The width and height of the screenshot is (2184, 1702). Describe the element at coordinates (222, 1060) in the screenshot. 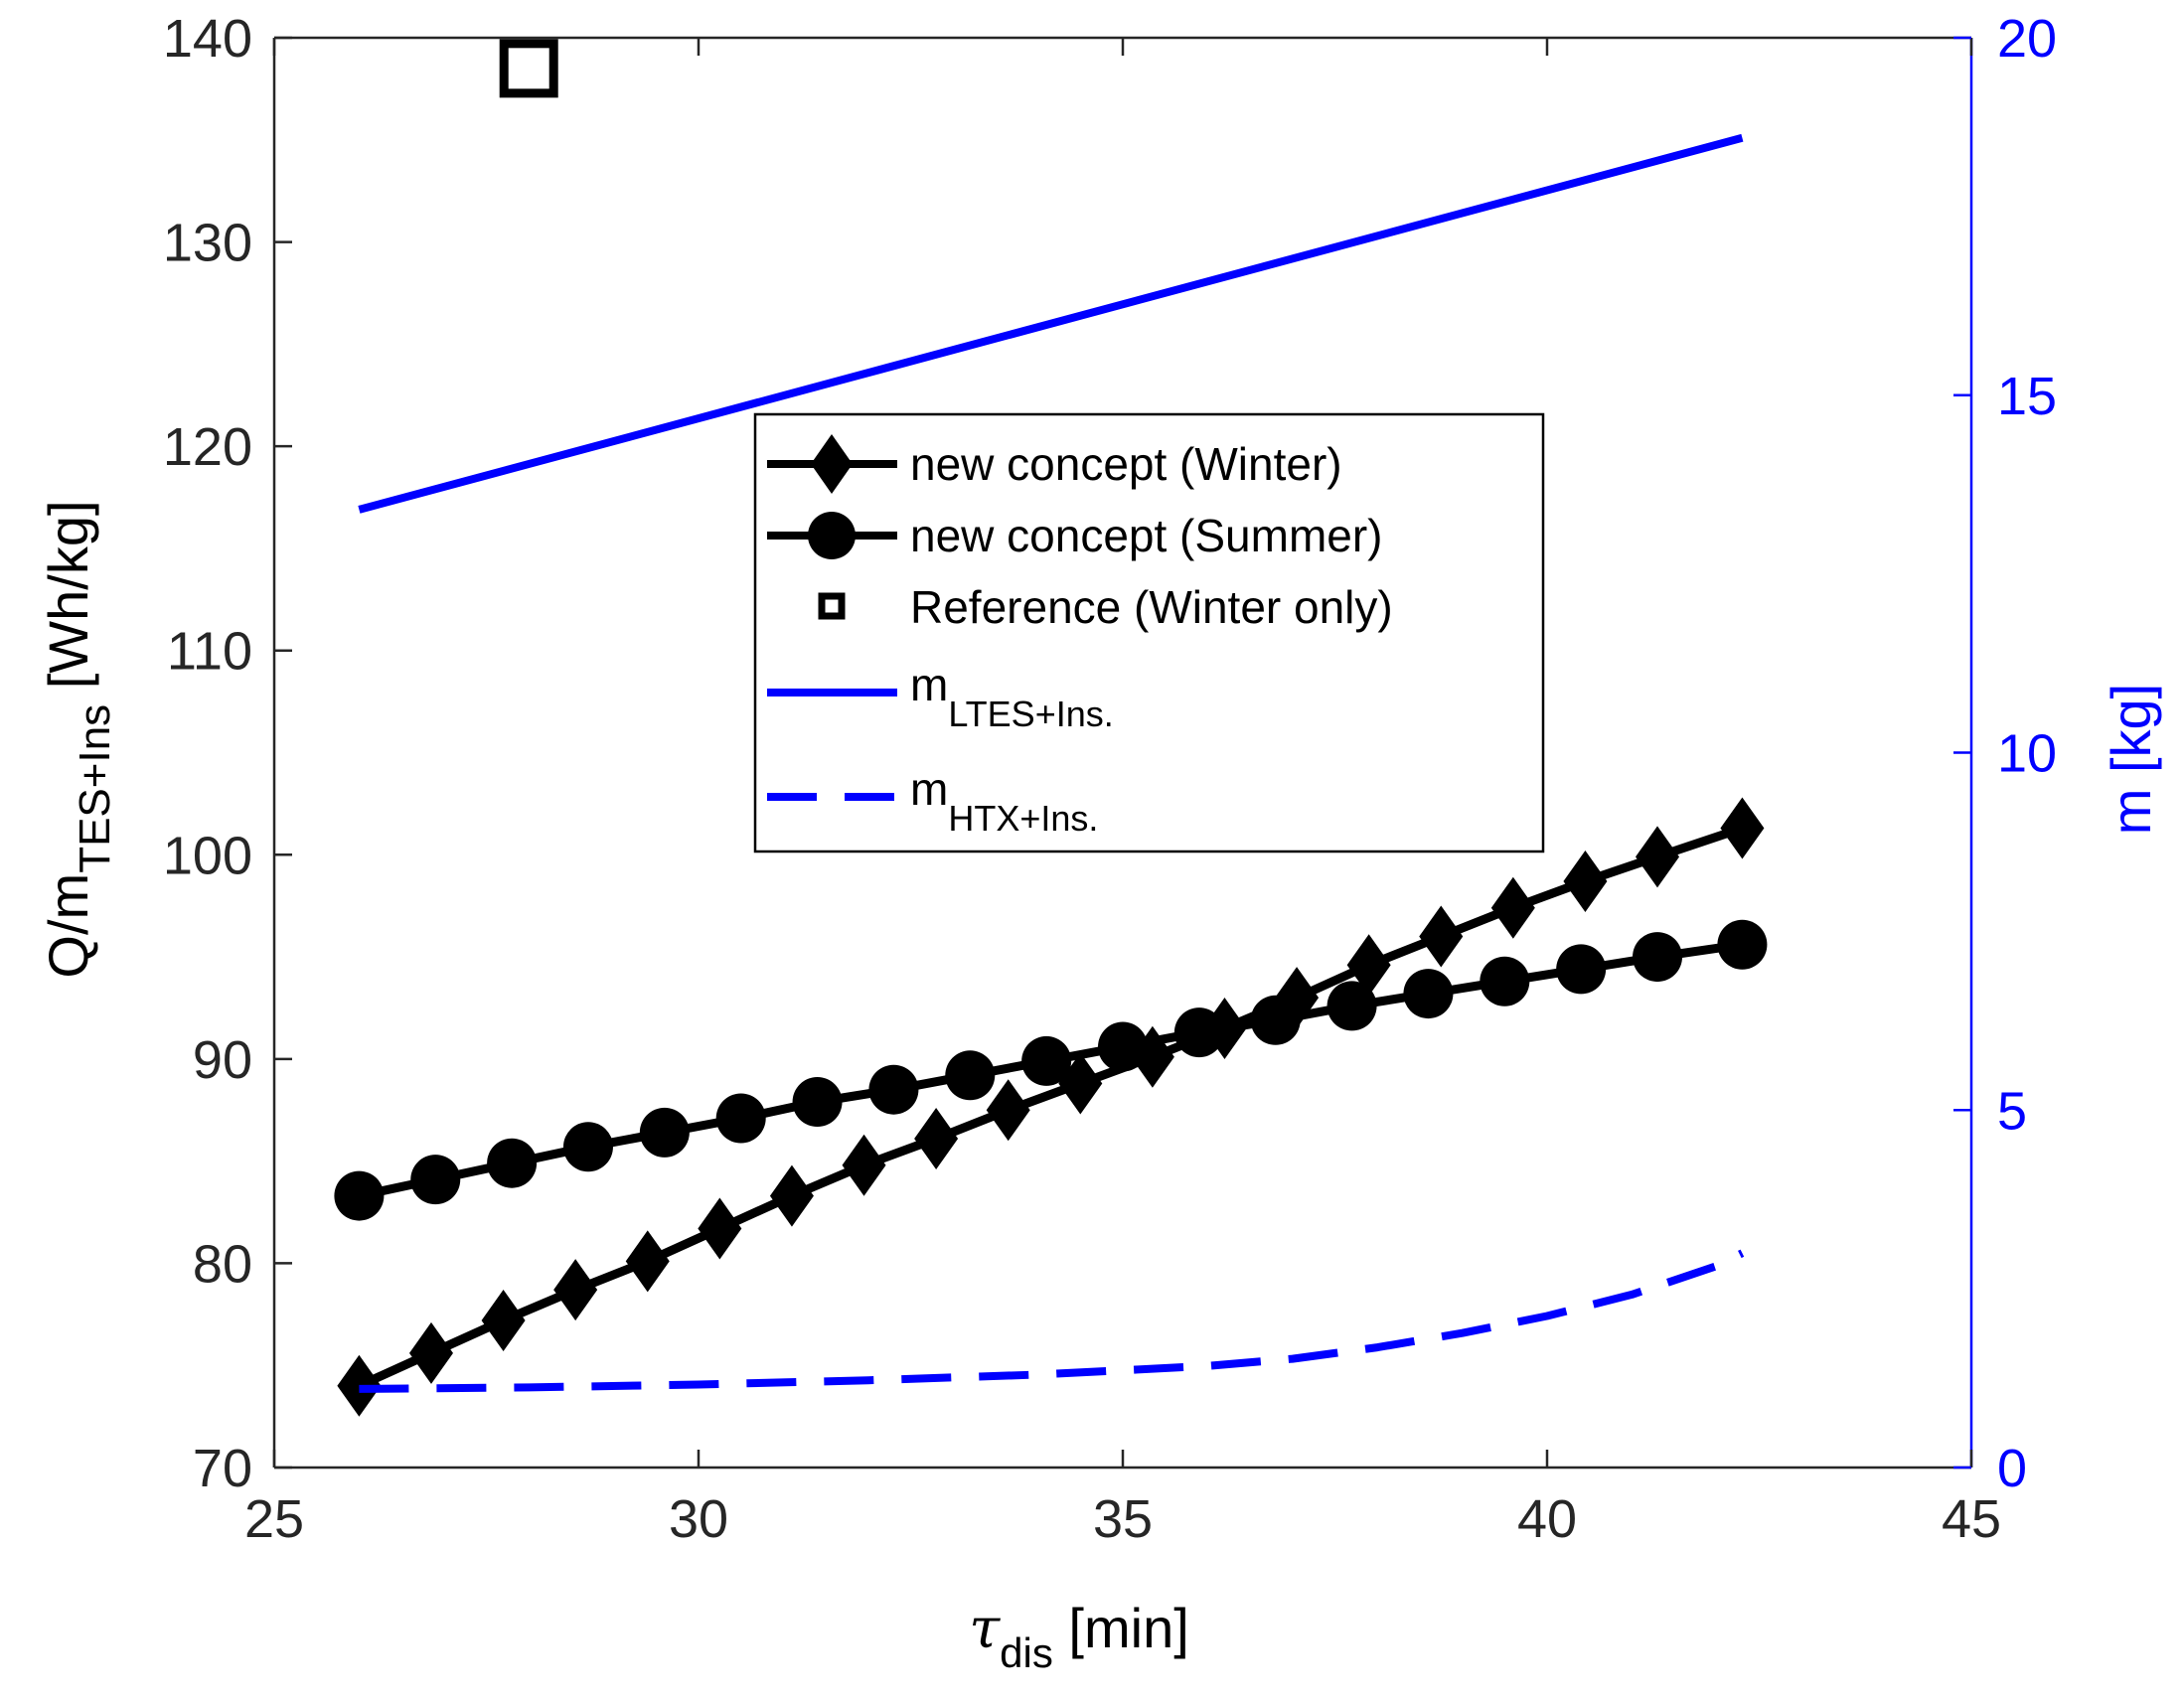

I see `y-left-tick-label: 90` at that location.